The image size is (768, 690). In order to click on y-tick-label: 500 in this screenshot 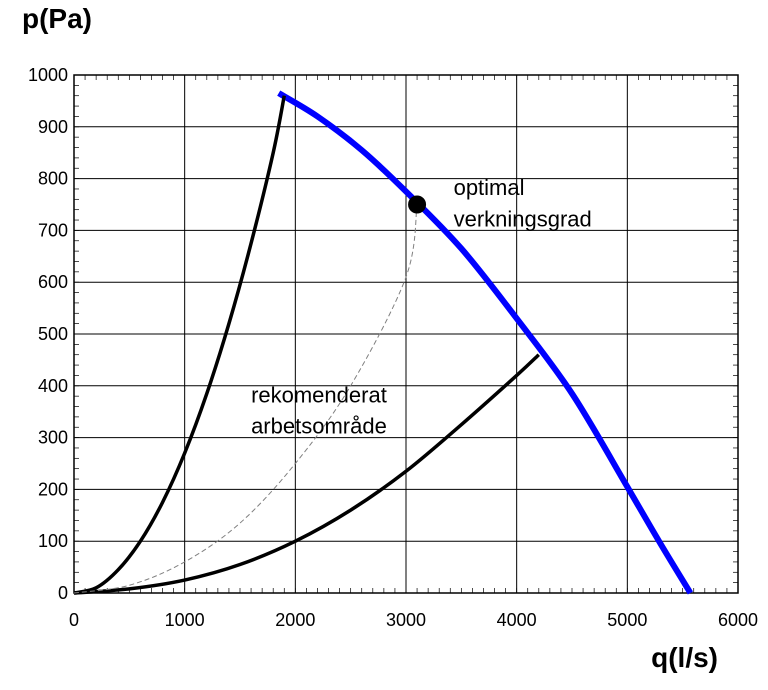, I will do `click(53, 334)`.